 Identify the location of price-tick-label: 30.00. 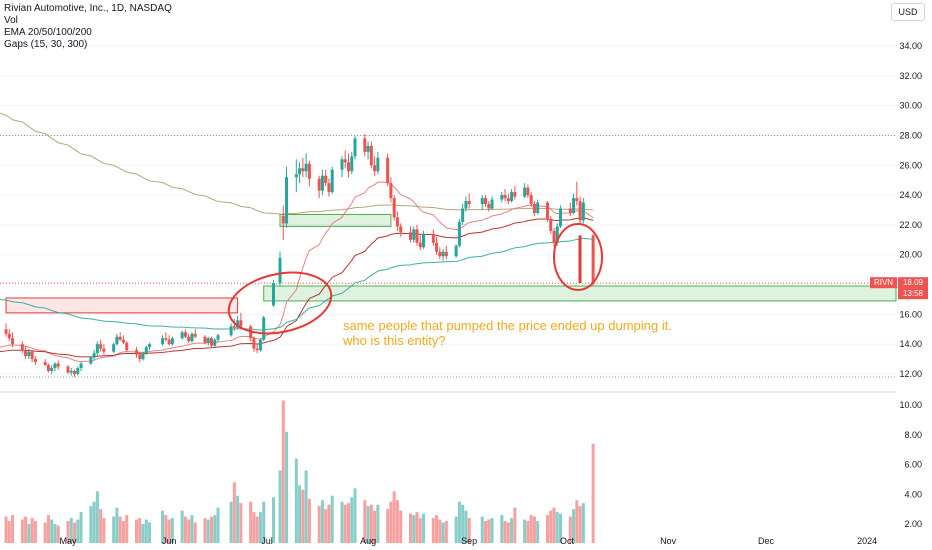
(910, 106).